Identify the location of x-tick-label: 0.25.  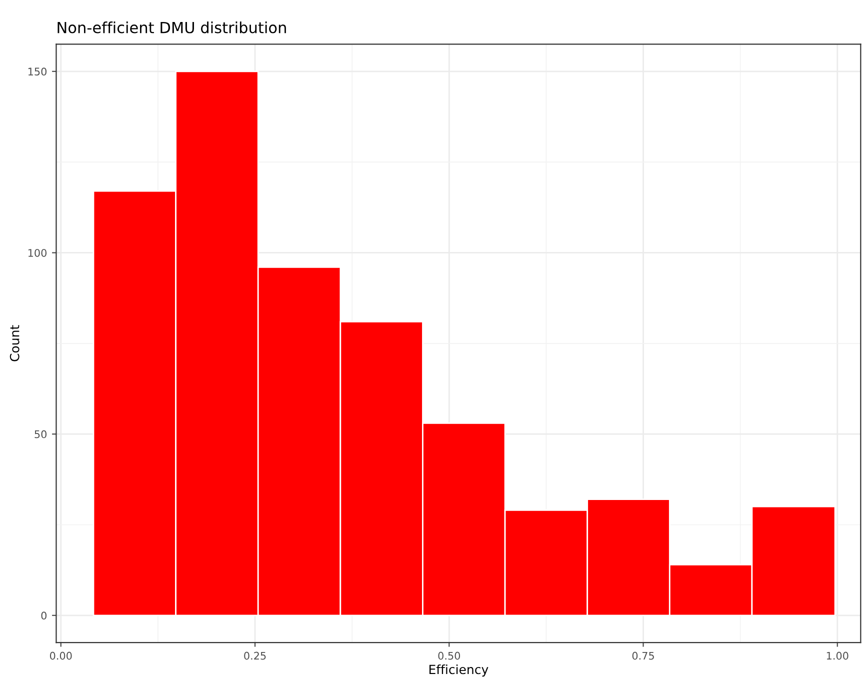
(255, 656).